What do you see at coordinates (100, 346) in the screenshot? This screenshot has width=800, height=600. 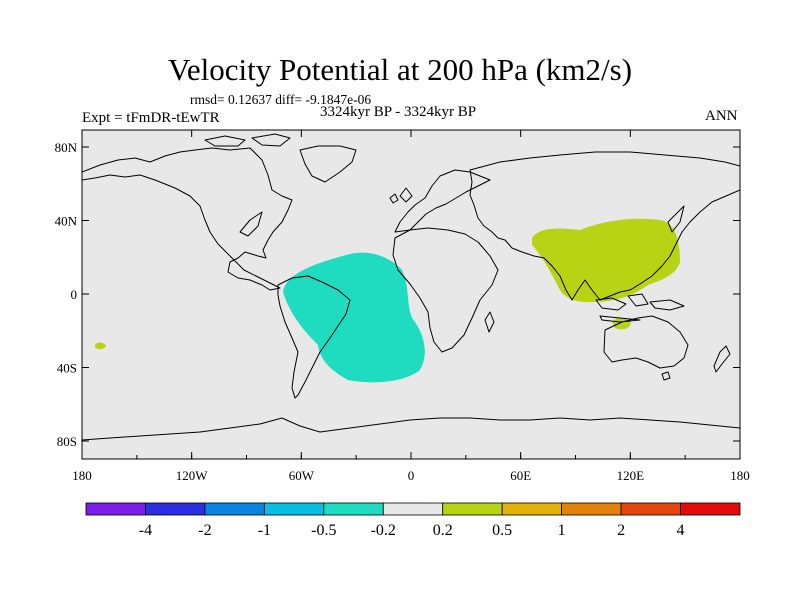 I see `pacific-positive-anomaly` at bounding box center [100, 346].